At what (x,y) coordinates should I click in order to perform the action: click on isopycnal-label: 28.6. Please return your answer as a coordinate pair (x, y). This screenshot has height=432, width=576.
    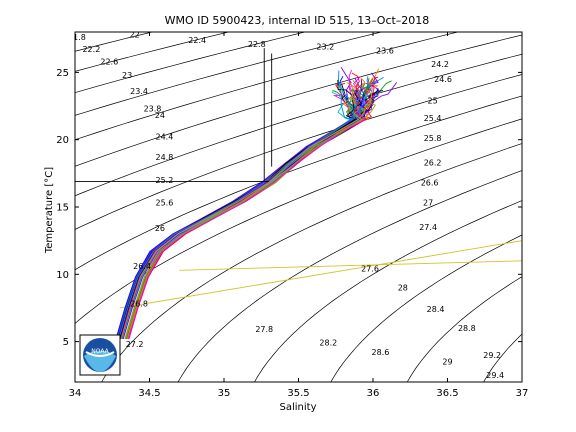
    Looking at the image, I should click on (381, 352).